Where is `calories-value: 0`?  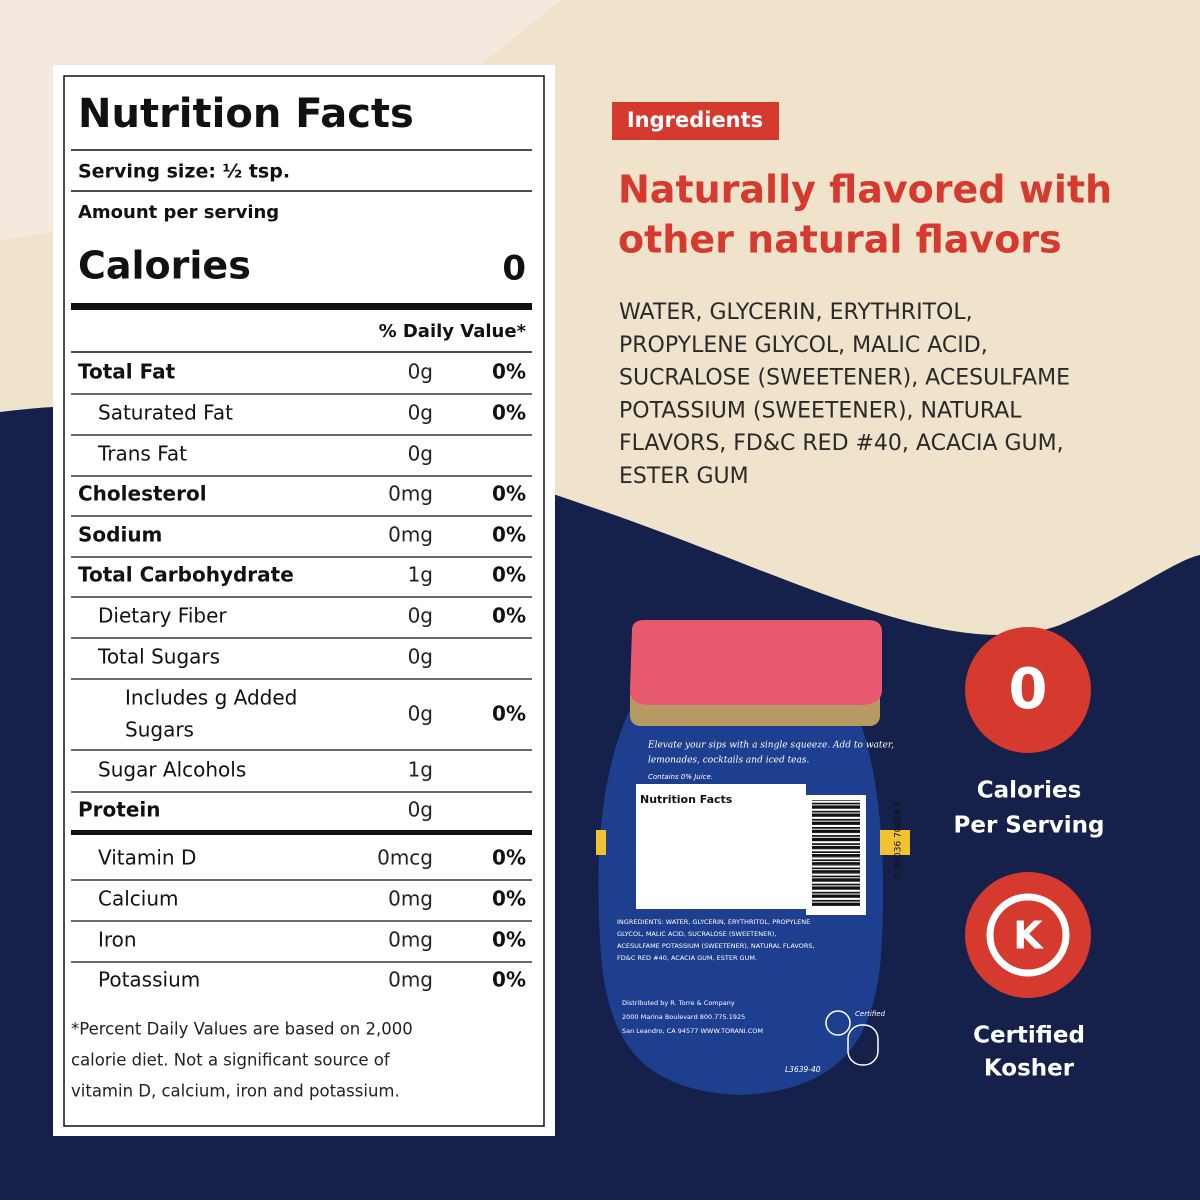 calories-value: 0 is located at coordinates (514, 269).